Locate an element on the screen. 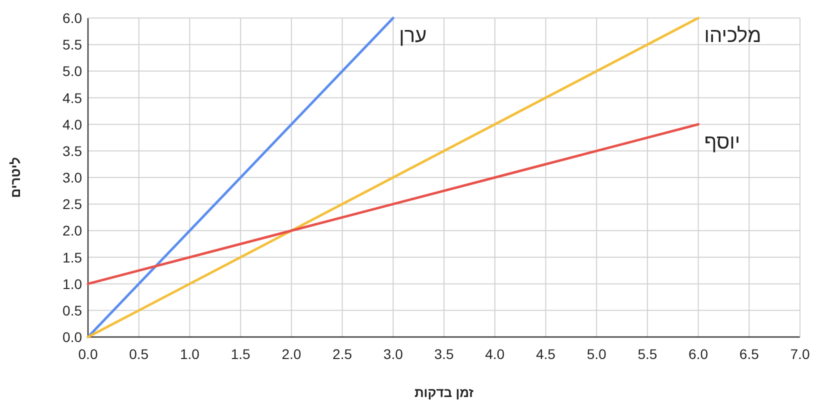 The image size is (818, 405). x-tick-label: 2.5 is located at coordinates (342, 354).